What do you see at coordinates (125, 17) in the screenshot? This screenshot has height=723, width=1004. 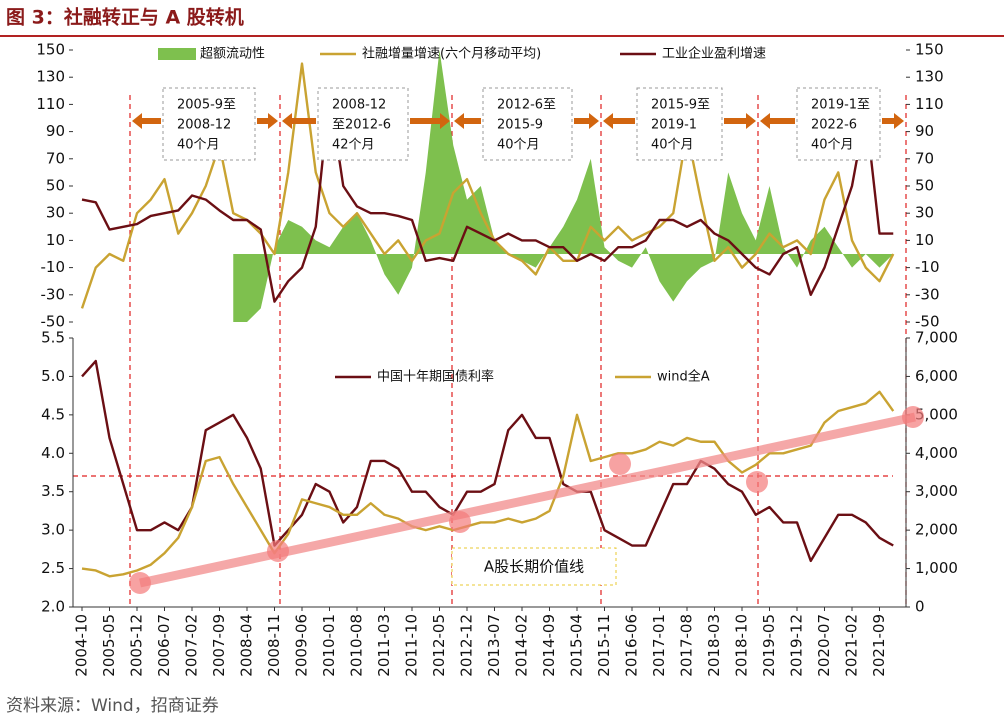 I see `chart-title: 图 3：社融转正与 A 股转机` at bounding box center [125, 17].